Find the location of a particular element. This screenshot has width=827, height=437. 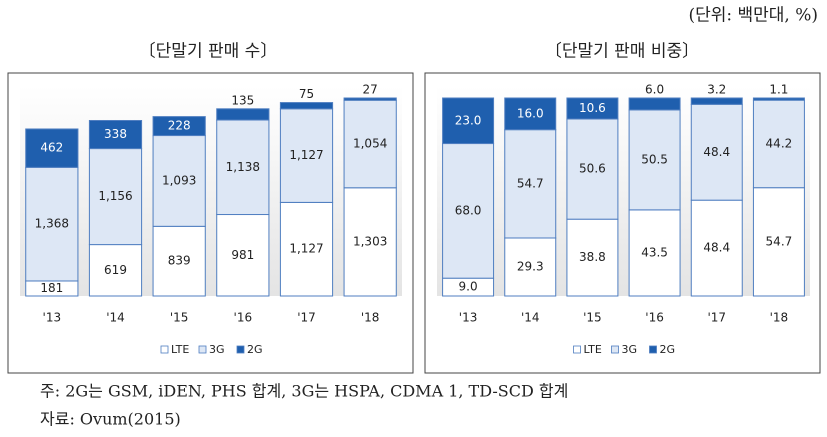

value-label: 462 is located at coordinates (51, 148).